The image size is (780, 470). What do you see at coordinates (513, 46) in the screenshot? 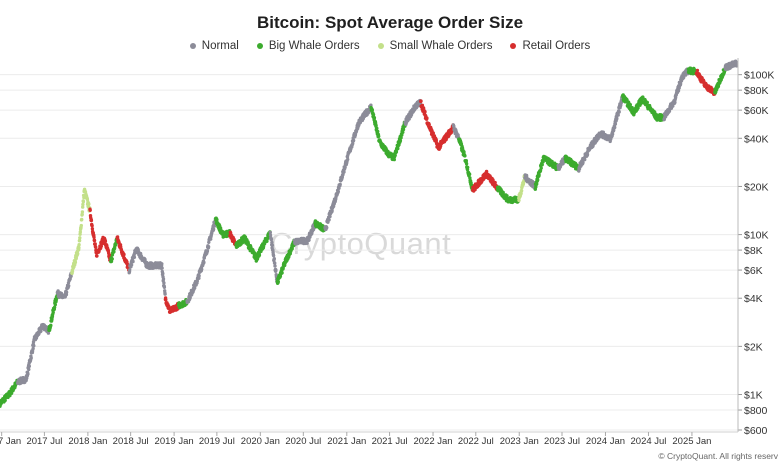
I see `legend-dot-retail` at bounding box center [513, 46].